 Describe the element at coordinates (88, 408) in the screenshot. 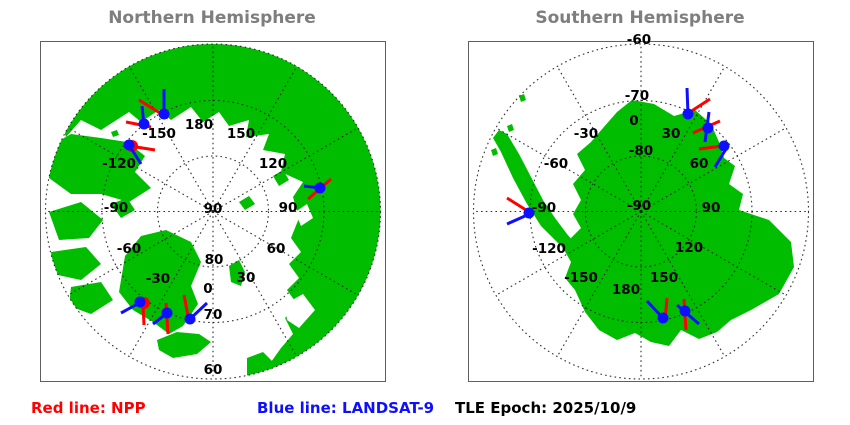

I see `legend-red-npp: Red line: NPP` at that location.